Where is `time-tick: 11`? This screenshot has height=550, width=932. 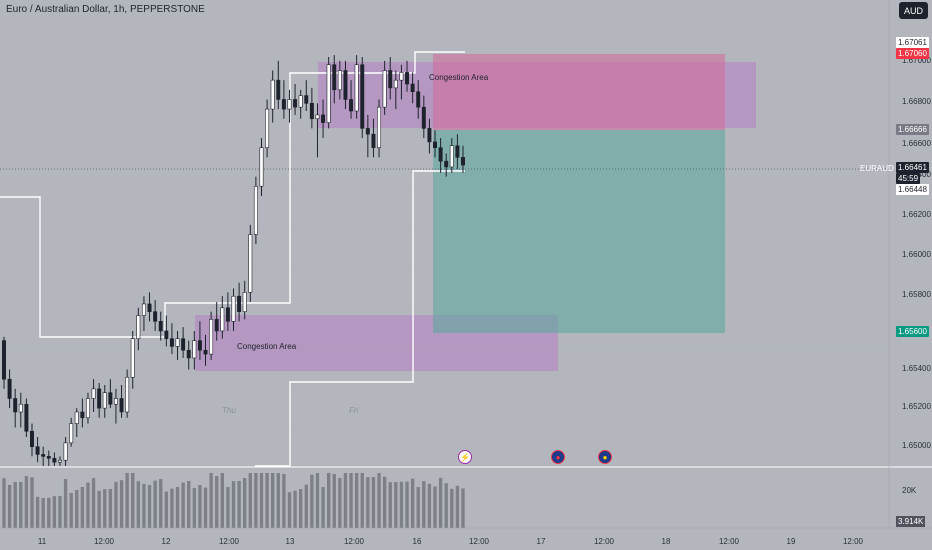
time-tick: 11 is located at coordinates (42, 541).